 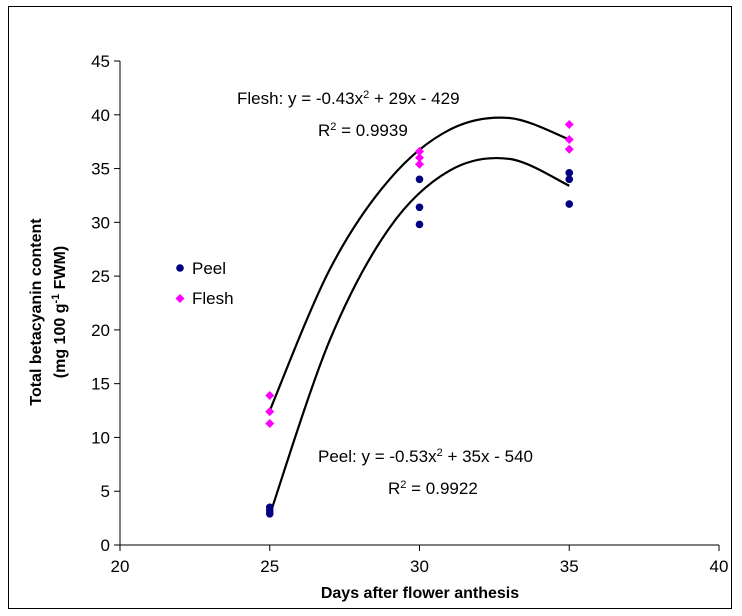 I want to click on y-tick-label: 35, so click(x=100, y=169).